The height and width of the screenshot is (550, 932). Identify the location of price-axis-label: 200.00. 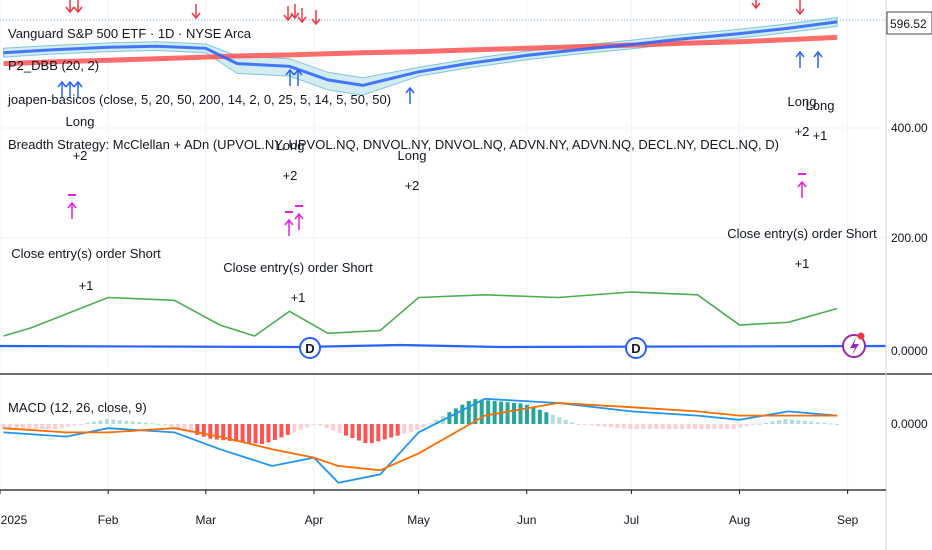
(909, 238).